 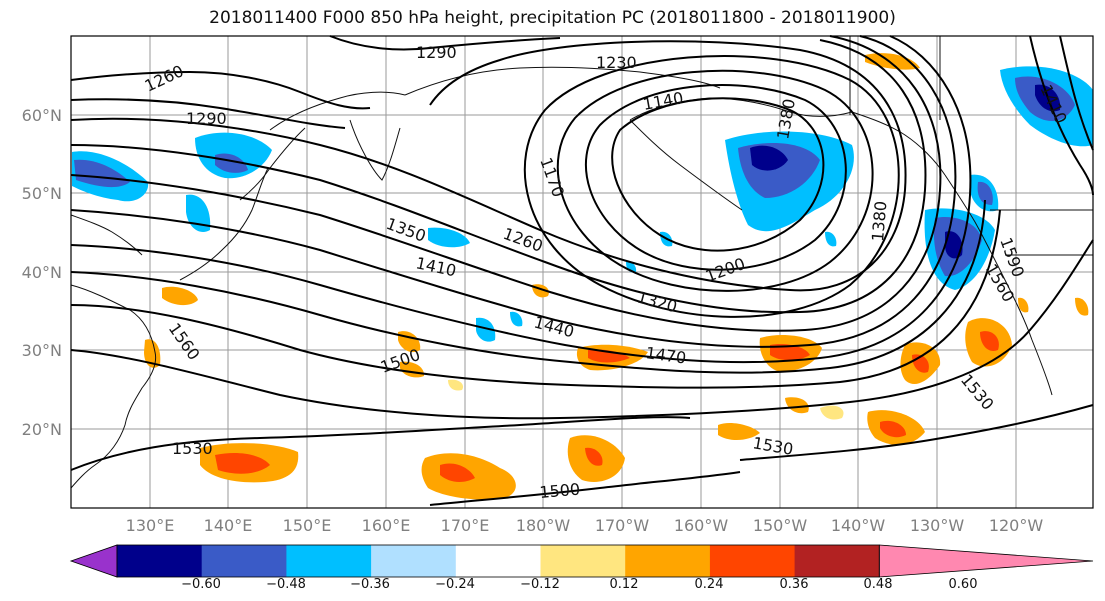 What do you see at coordinates (42, 115) in the screenshot?
I see `lat-label-60n: 60°N` at bounding box center [42, 115].